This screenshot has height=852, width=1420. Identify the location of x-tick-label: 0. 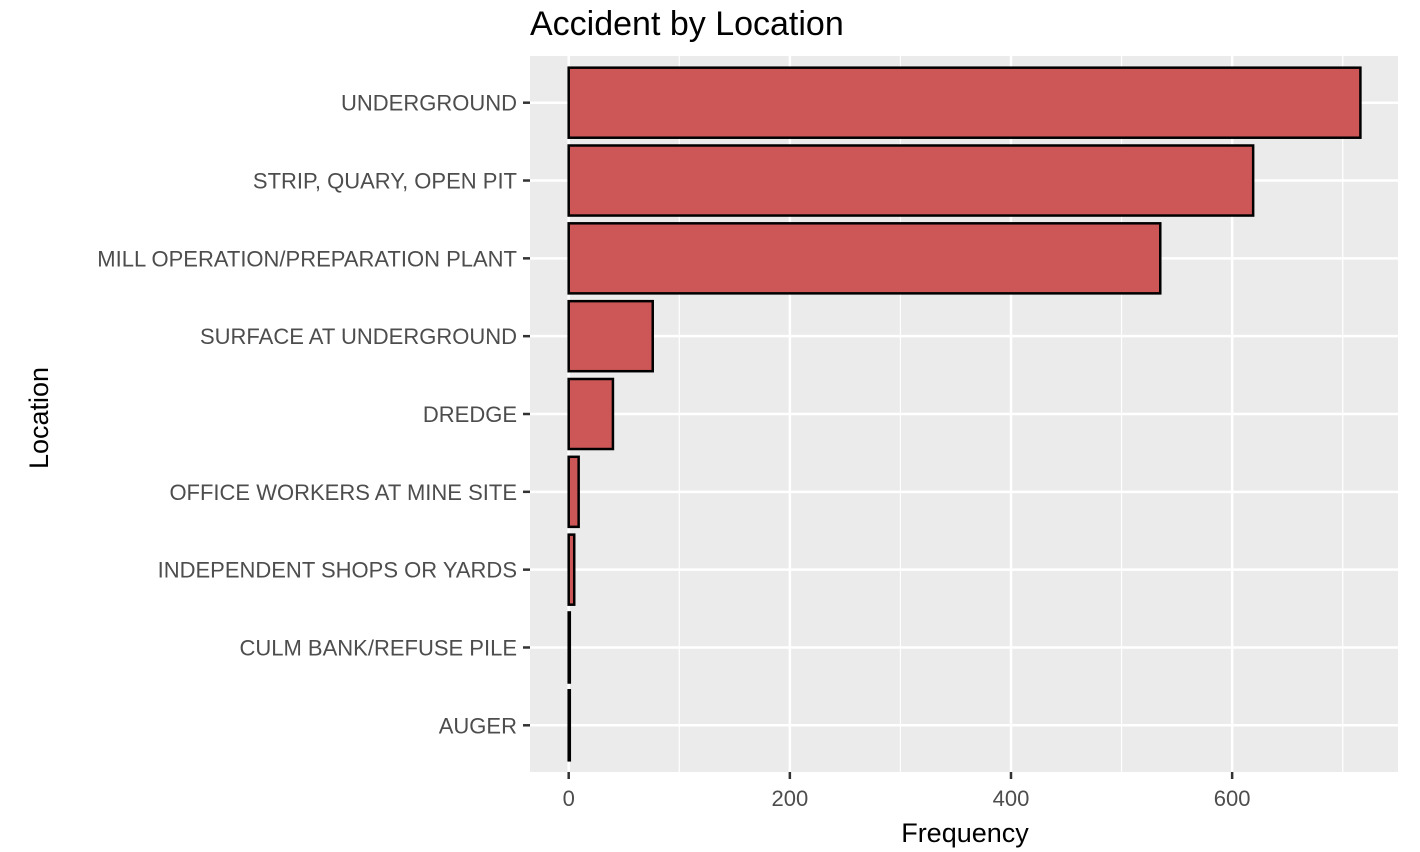
(569, 798).